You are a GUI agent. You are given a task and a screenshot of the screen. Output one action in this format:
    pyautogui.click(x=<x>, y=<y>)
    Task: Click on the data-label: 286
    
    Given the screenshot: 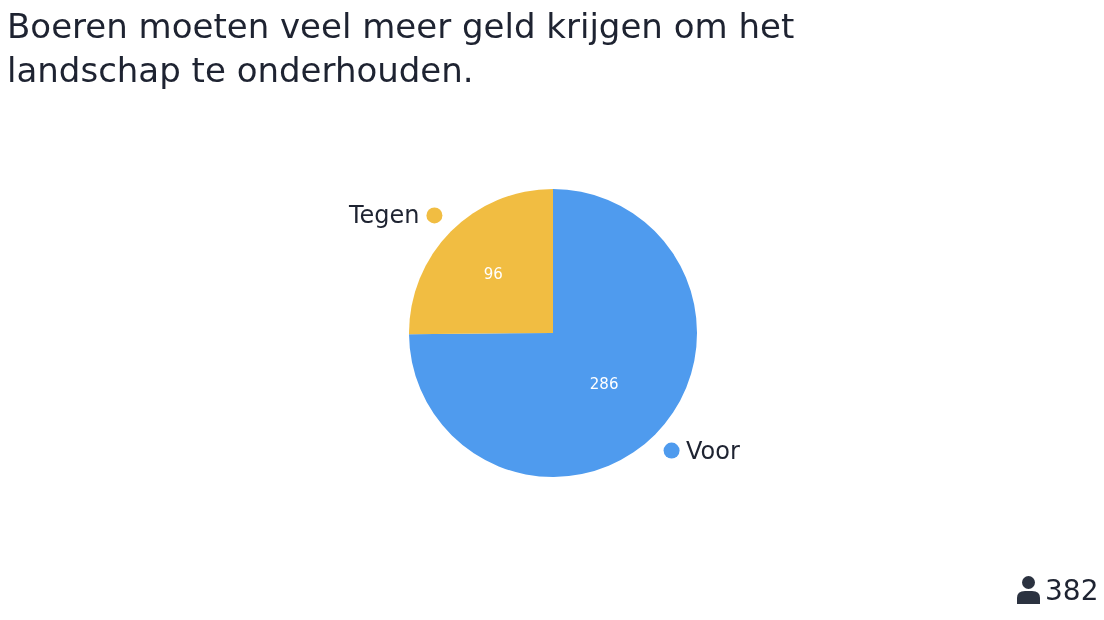 What is the action you would take?
    pyautogui.click(x=604, y=383)
    